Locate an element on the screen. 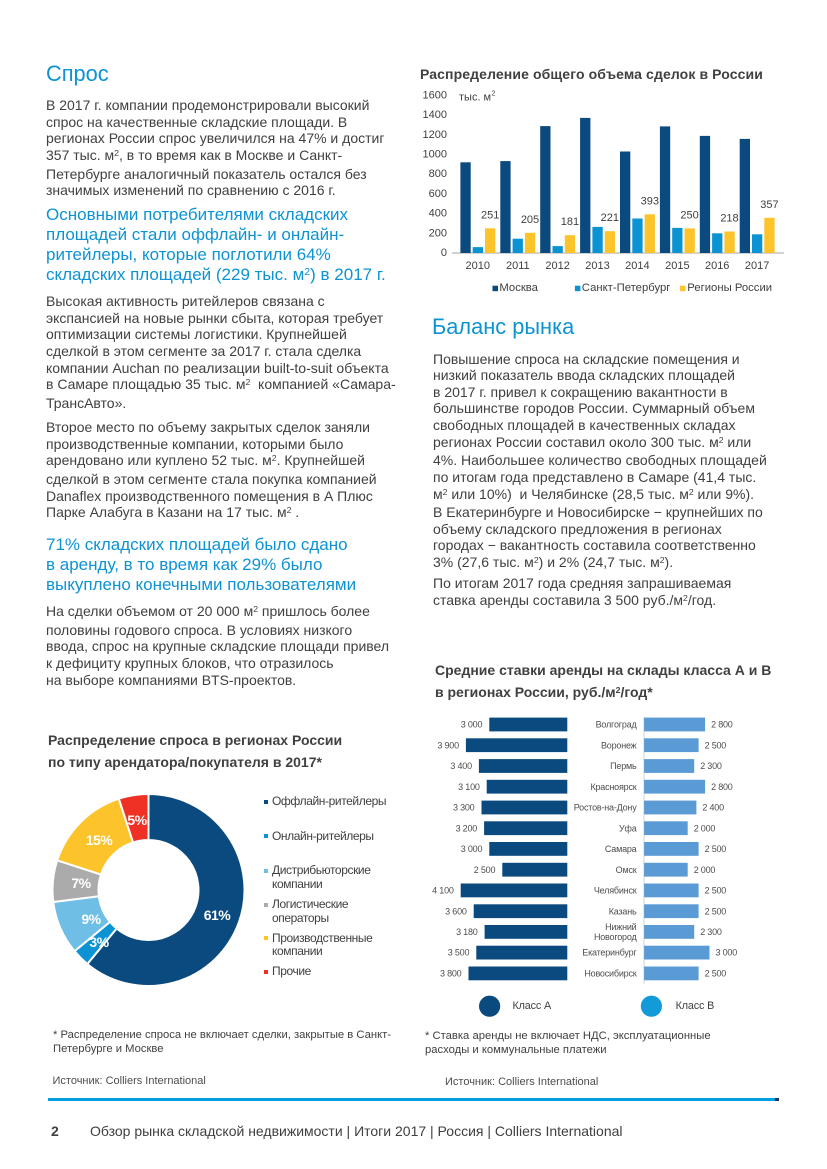 This screenshot has height=1169, width=827. svg-text: 2 is located at coordinates (494, 94).